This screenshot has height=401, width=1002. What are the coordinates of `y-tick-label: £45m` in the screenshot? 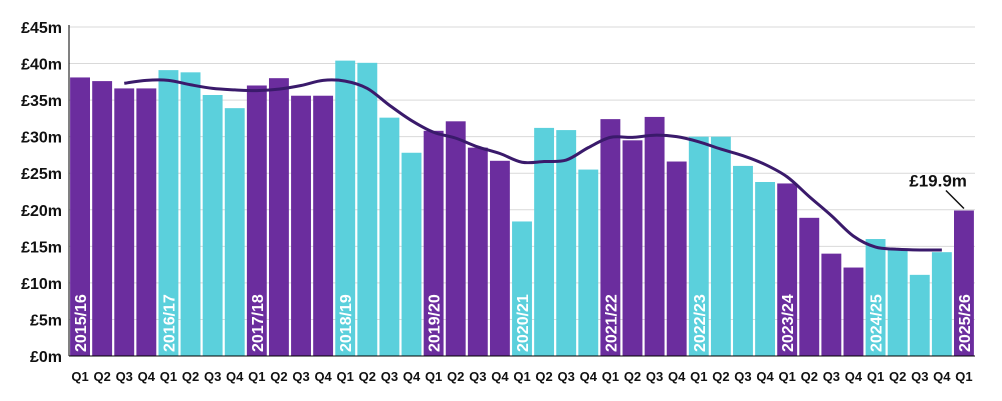 It's located at (41, 28).